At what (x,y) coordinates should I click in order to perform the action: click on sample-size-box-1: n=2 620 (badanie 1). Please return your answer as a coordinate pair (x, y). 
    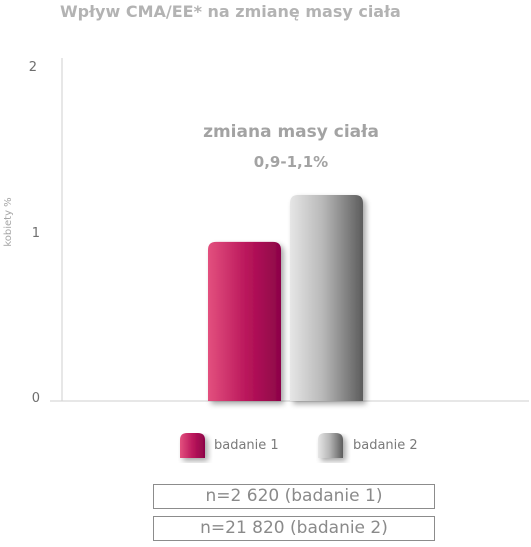
    Looking at the image, I should click on (294, 496).